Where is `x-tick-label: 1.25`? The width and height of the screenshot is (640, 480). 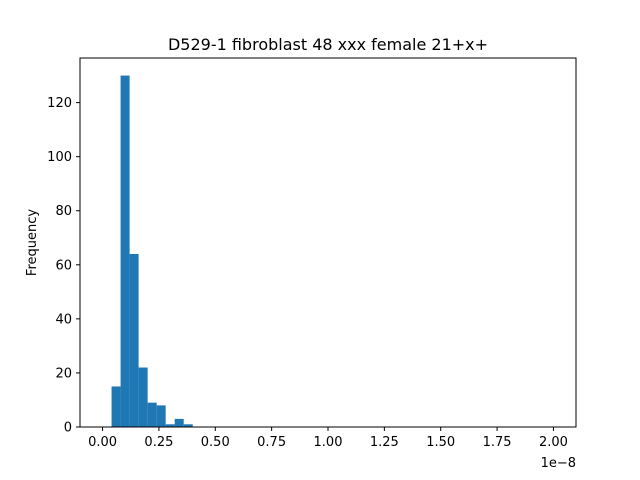 x-tick-label: 1.25 is located at coordinates (384, 442).